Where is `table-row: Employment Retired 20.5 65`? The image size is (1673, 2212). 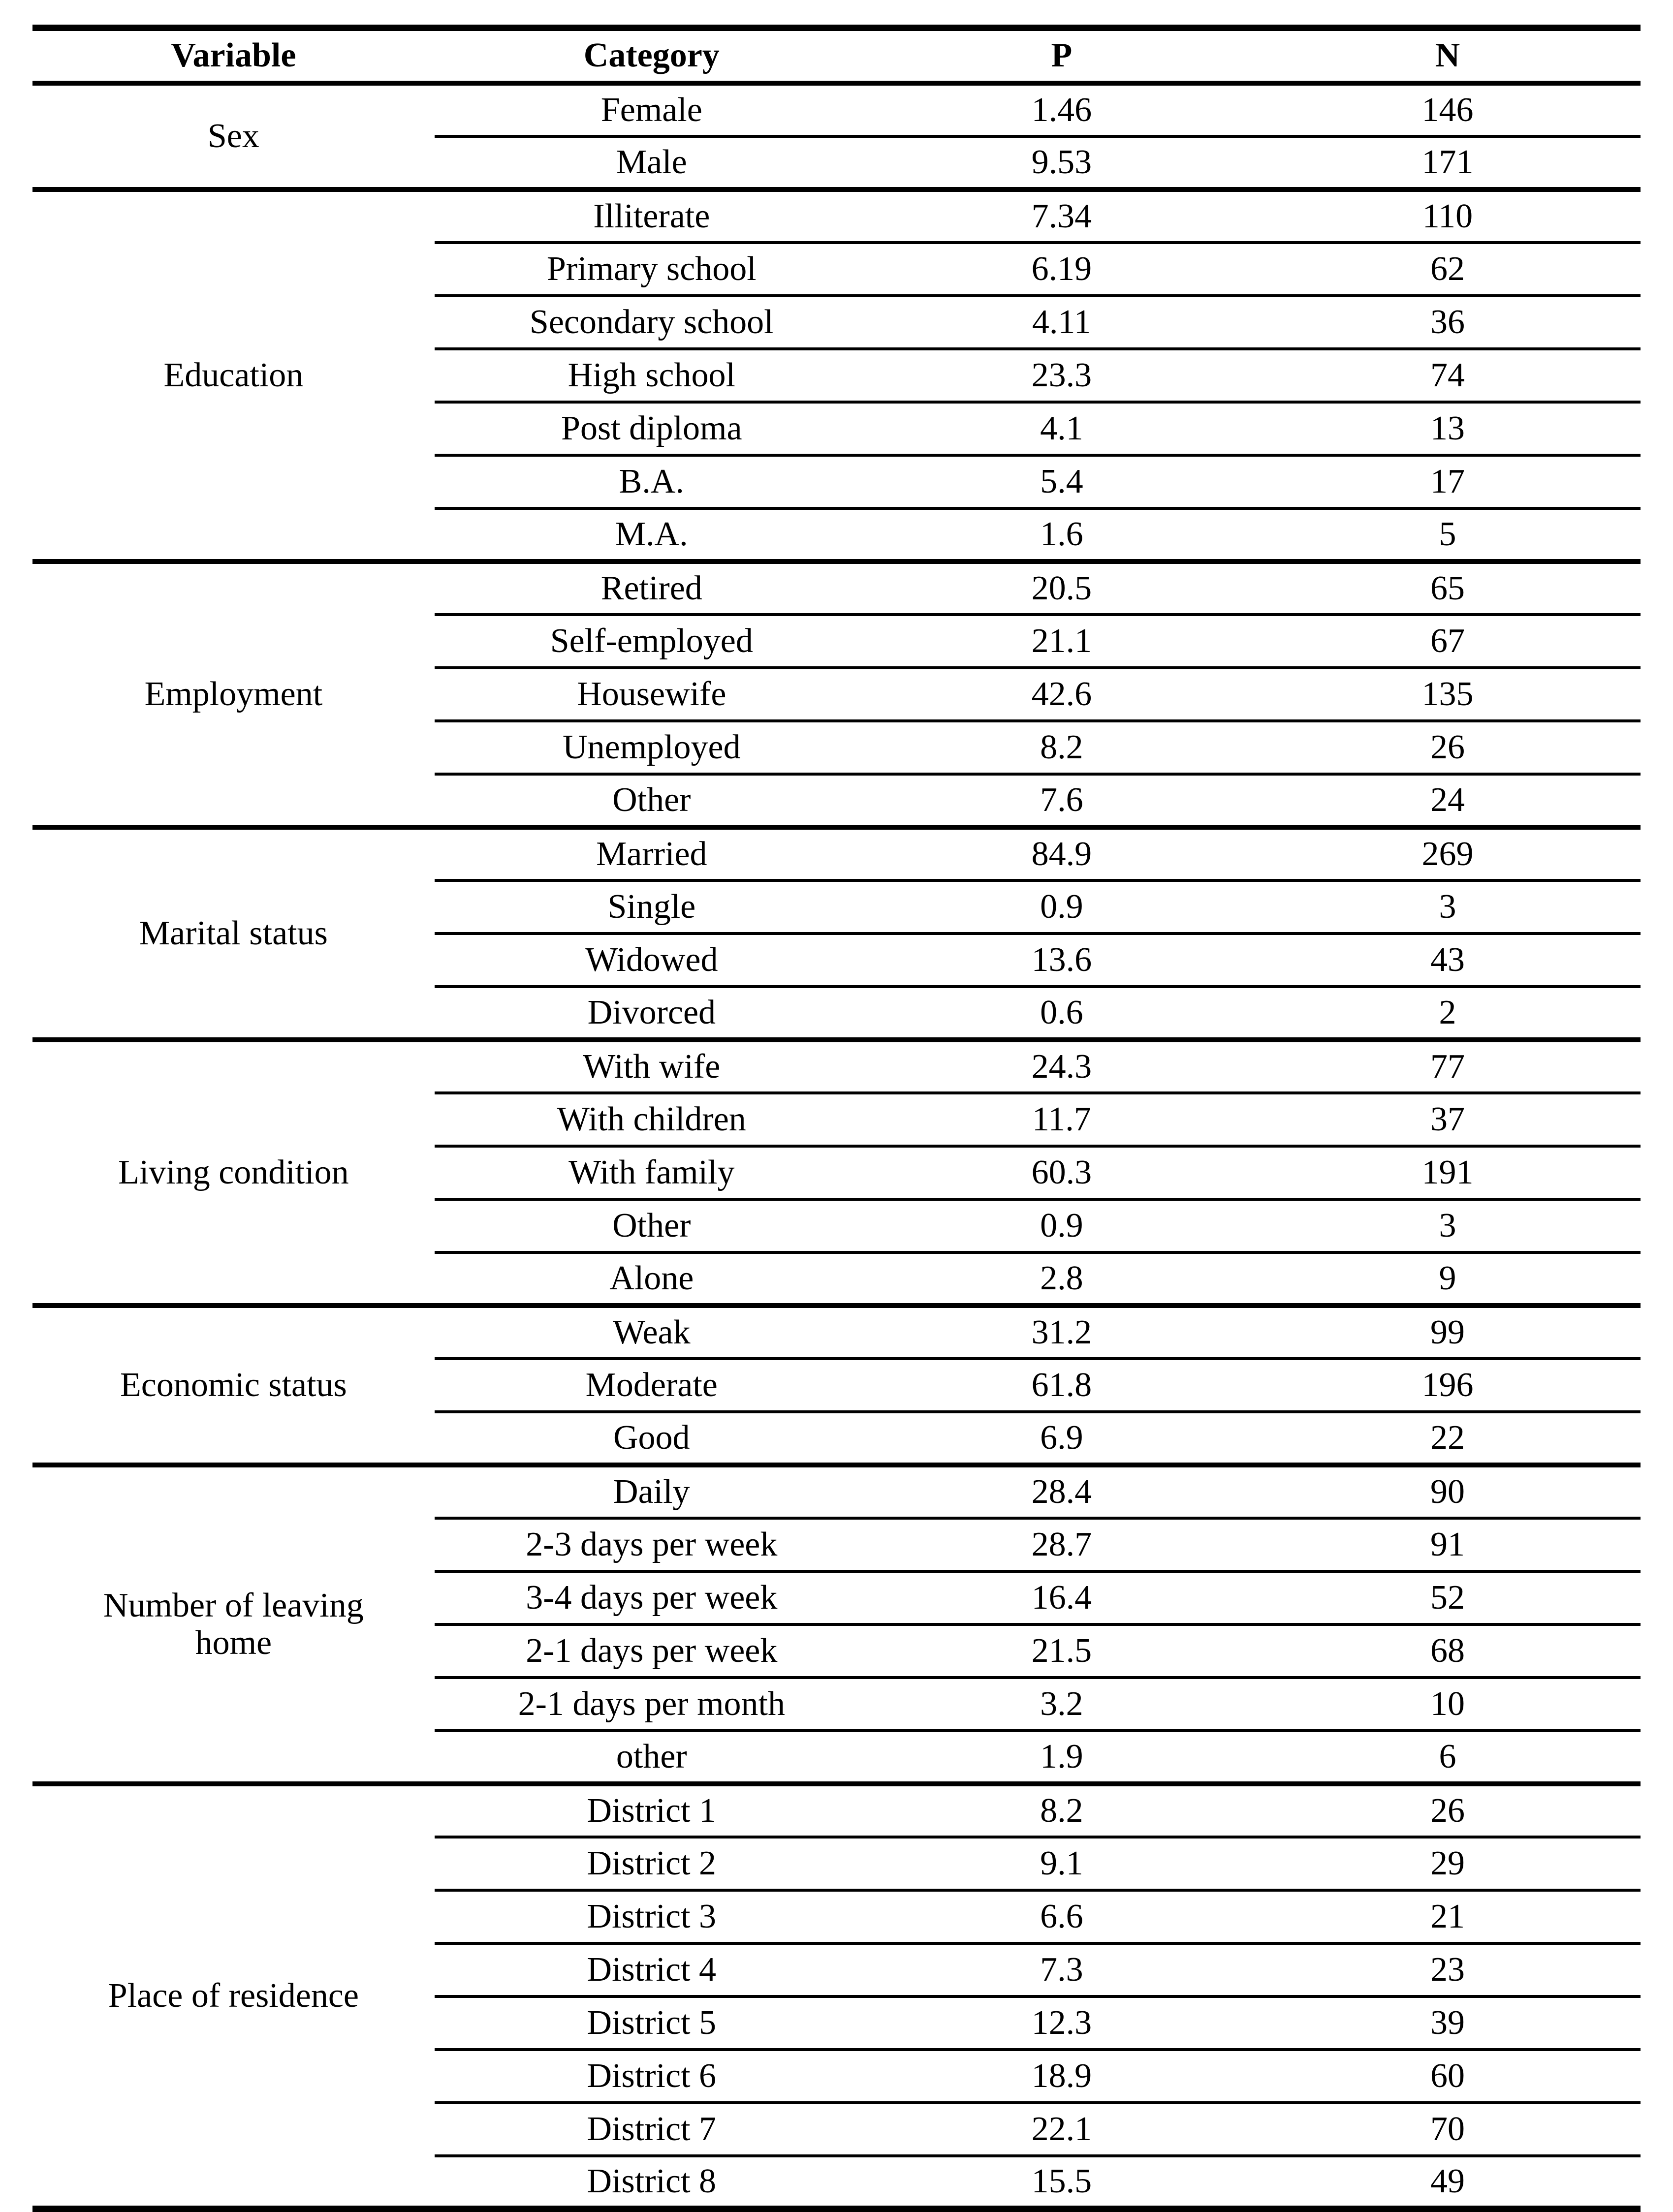 table-row: Employment Retired 20.5 65 is located at coordinates (837, 693).